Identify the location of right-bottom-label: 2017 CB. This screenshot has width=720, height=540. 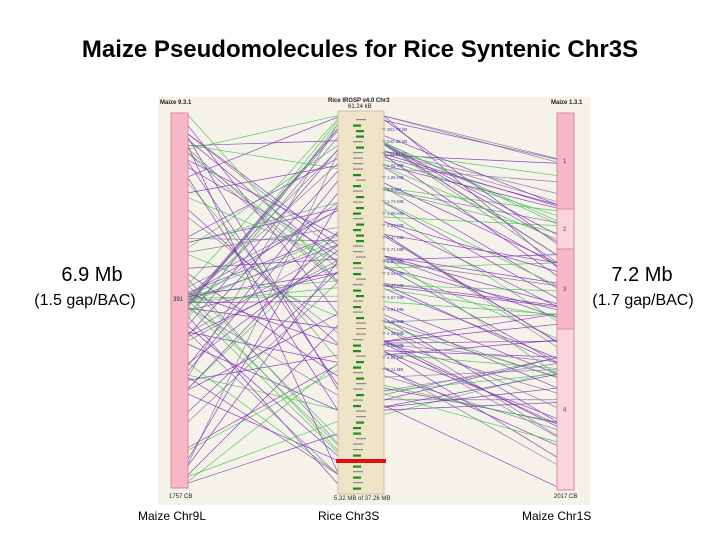
(566, 497).